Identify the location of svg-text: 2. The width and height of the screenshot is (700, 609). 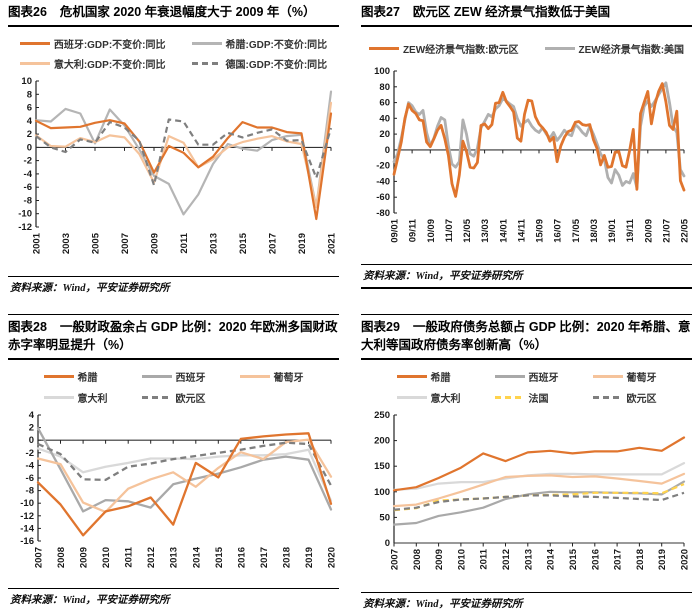
(29, 134).